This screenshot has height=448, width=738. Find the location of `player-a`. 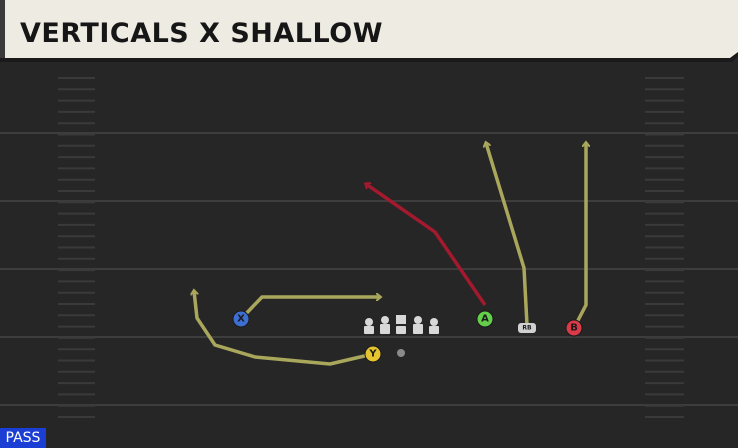

player-a is located at coordinates (485, 319).